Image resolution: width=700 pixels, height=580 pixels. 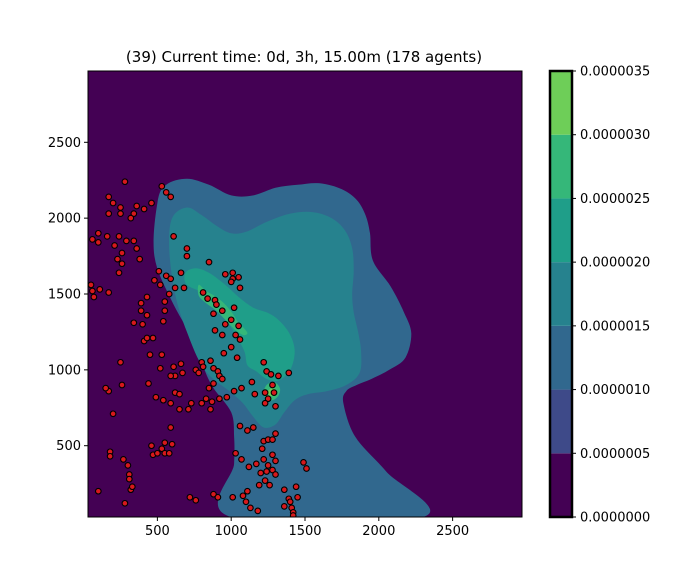 I want to click on colorbar-tick-label: 0.0000015, so click(x=615, y=326).